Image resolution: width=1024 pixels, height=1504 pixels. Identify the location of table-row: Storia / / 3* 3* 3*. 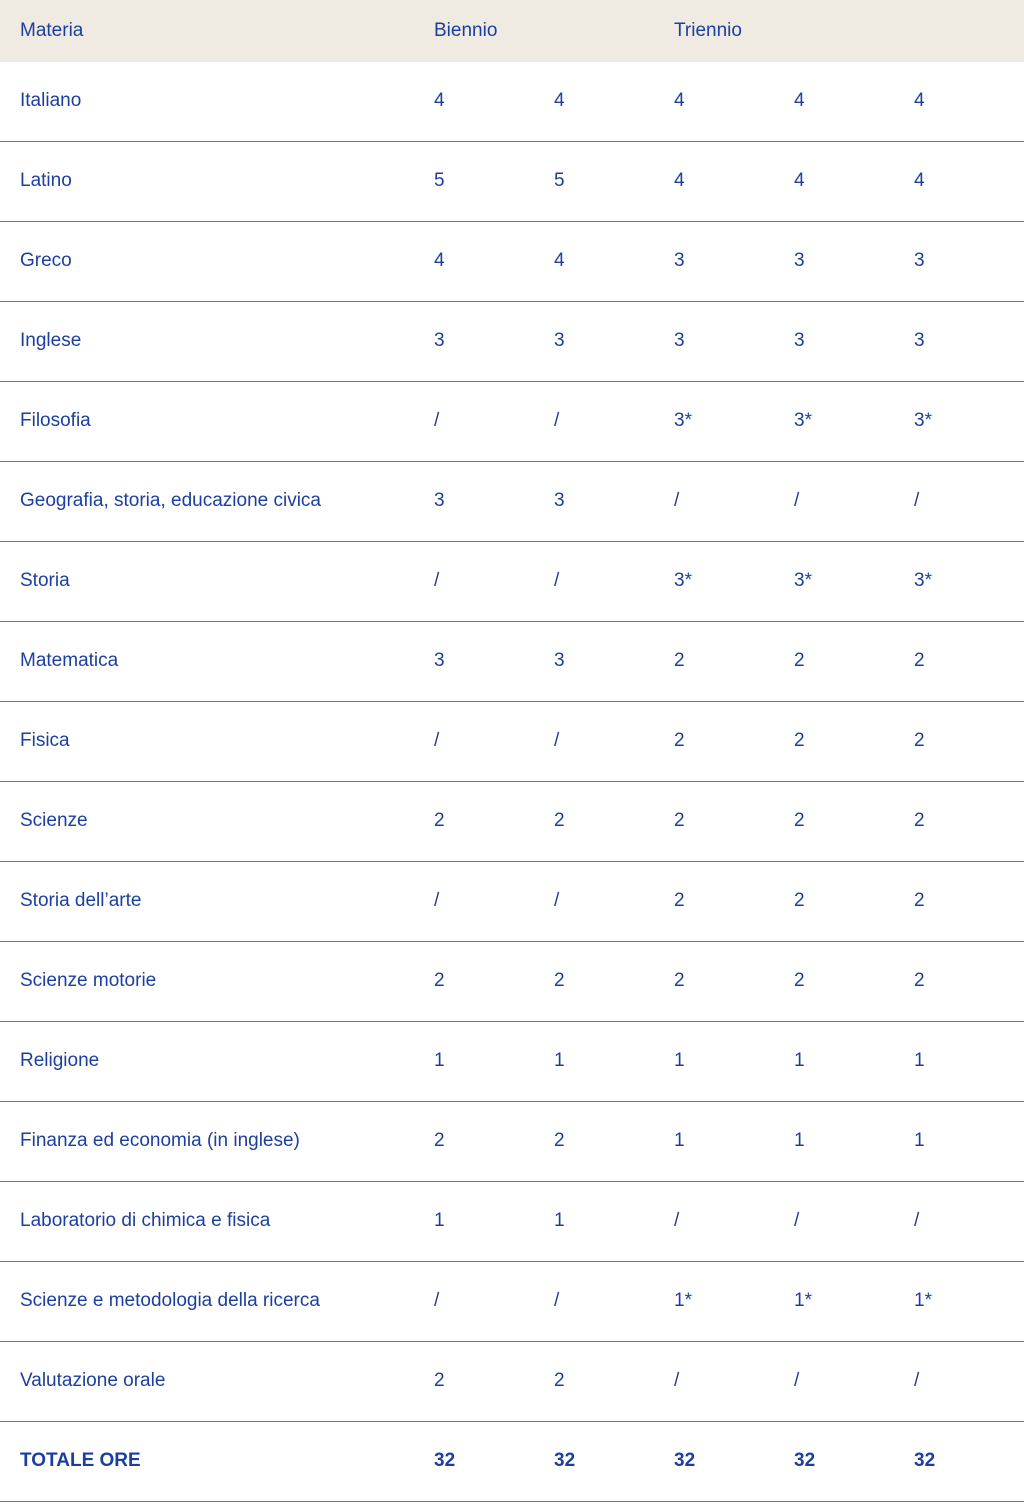
(512, 582).